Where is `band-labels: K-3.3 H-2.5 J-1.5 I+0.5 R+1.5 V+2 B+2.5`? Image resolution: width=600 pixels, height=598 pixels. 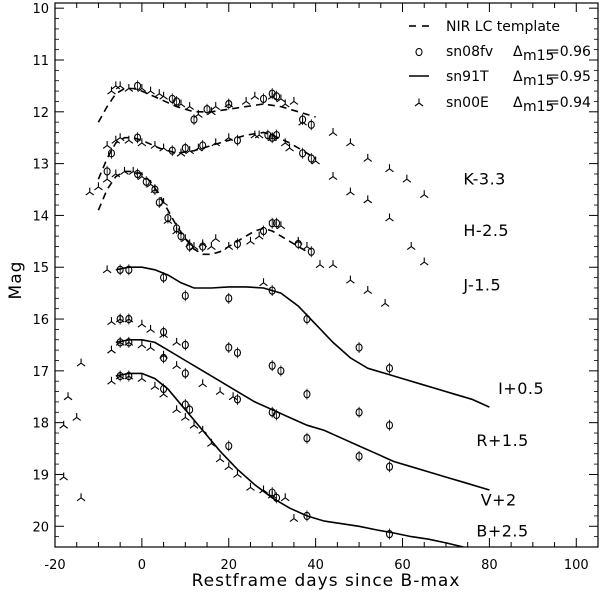
band-labels: K-3.3 H-2.5 J-1.5 I+0.5 R+1.5 V+2 B+2.5 is located at coordinates (502, 355).